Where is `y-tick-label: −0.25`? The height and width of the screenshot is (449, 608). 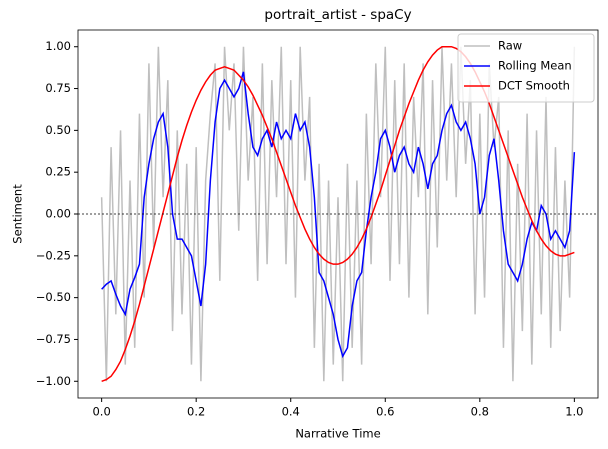 y-tick-label: −0.25 is located at coordinates (53, 255).